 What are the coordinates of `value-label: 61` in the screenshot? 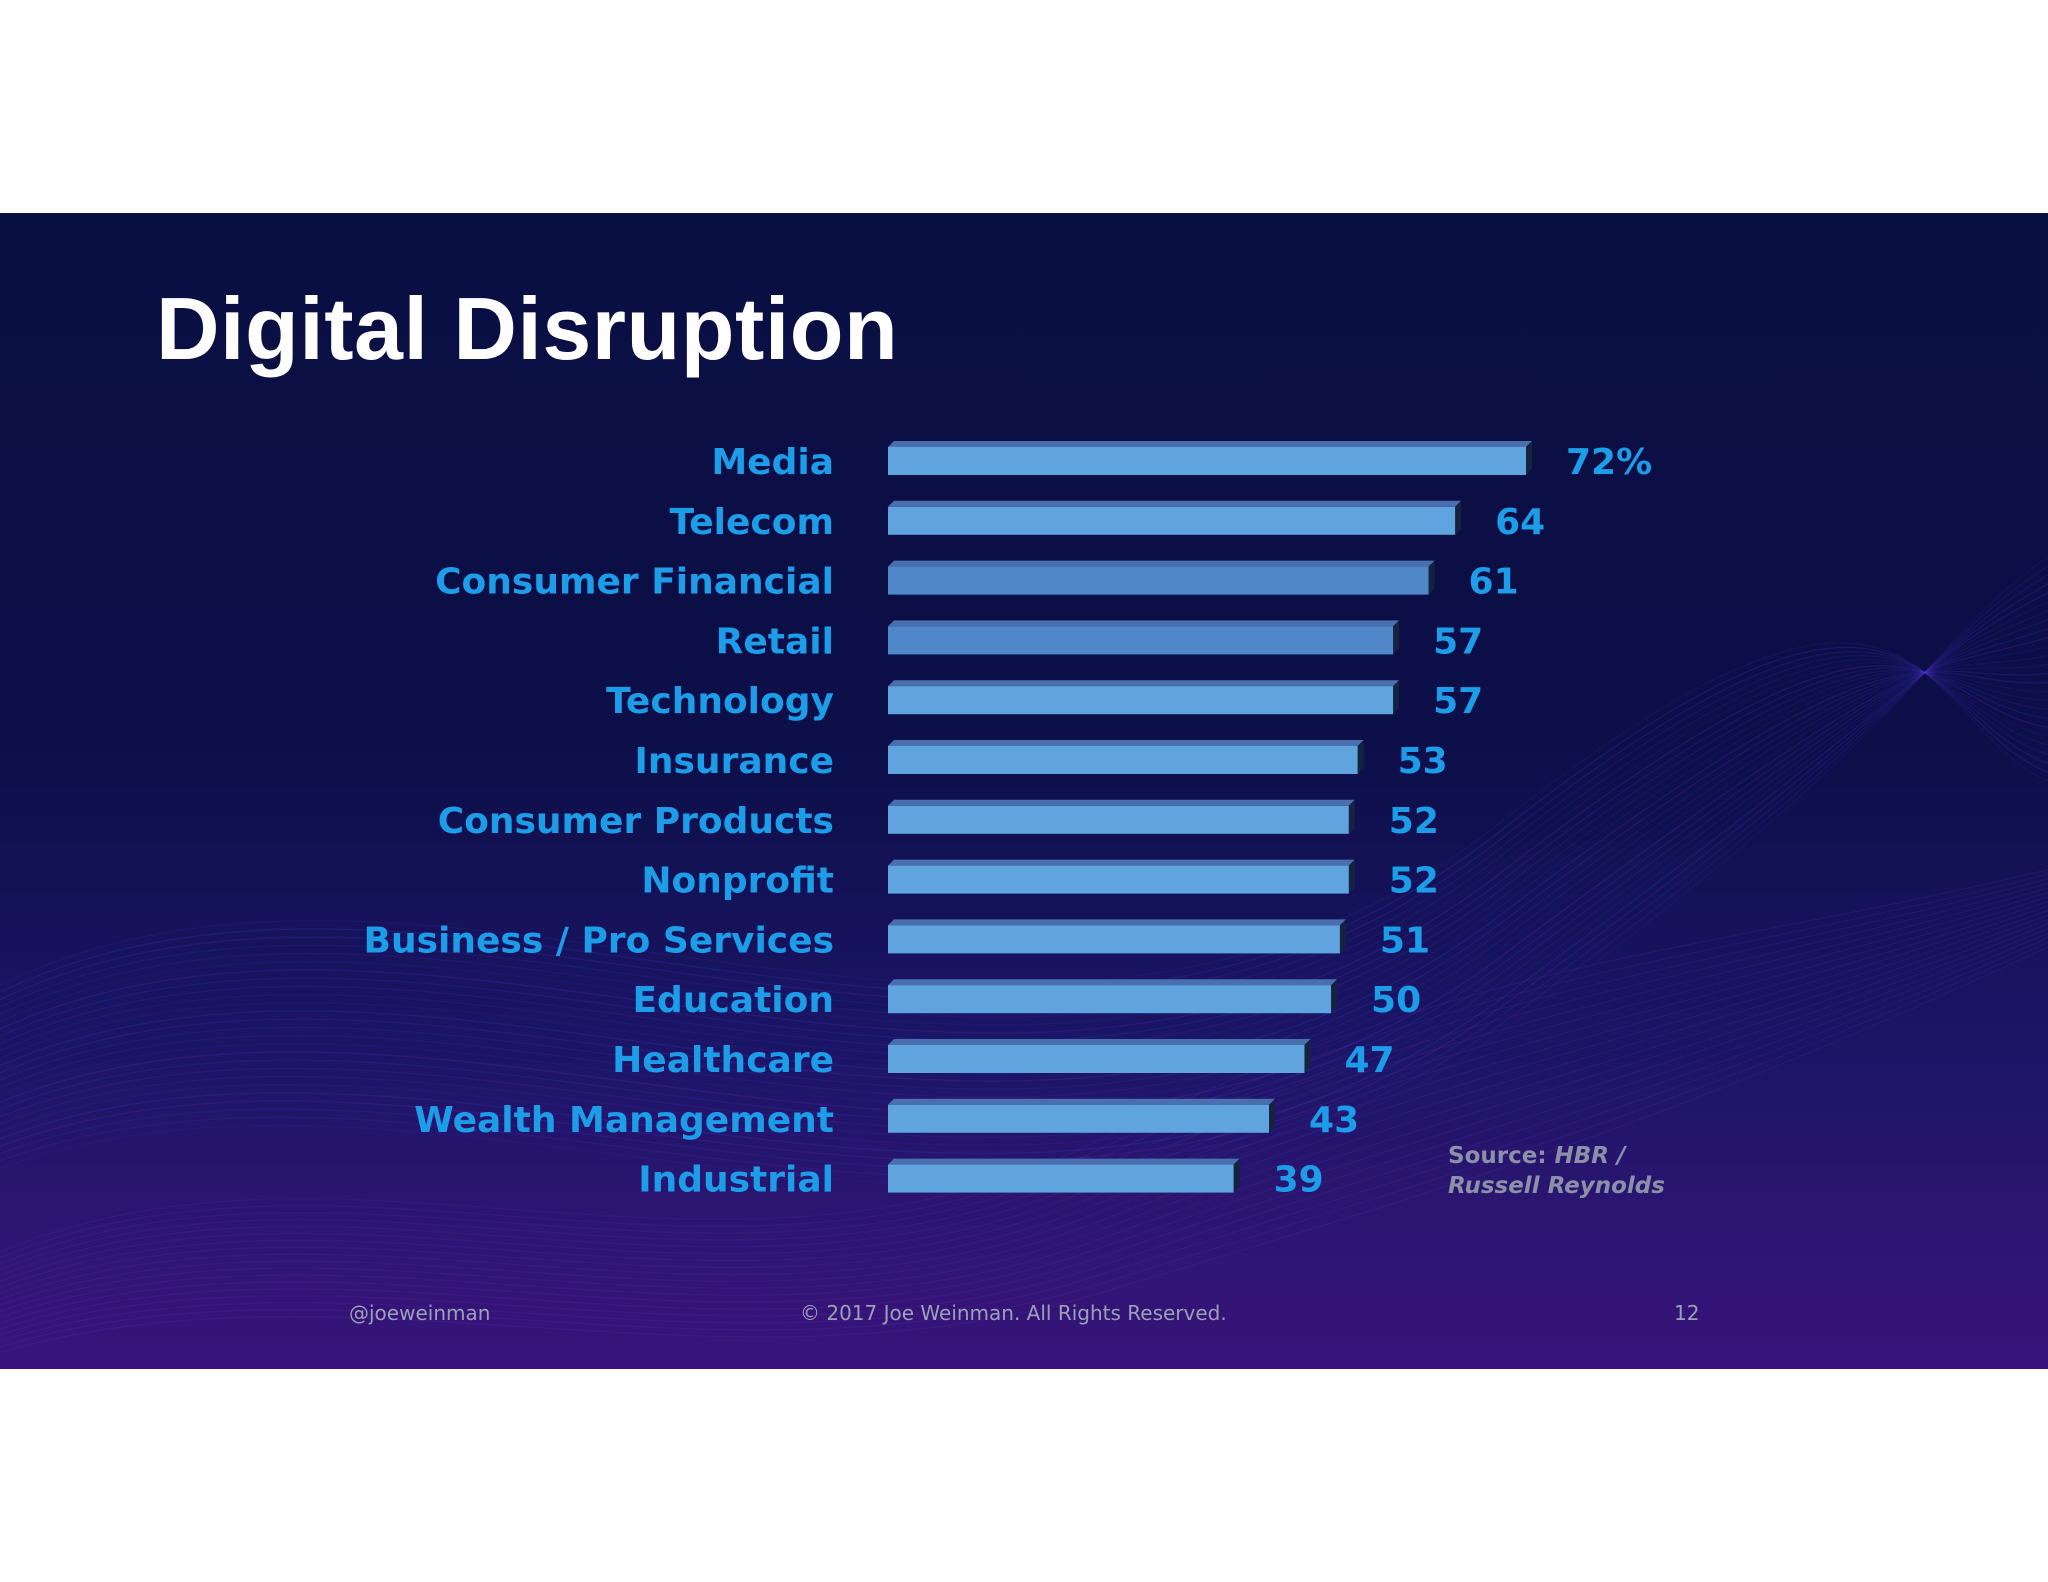 It's located at (1494, 582).